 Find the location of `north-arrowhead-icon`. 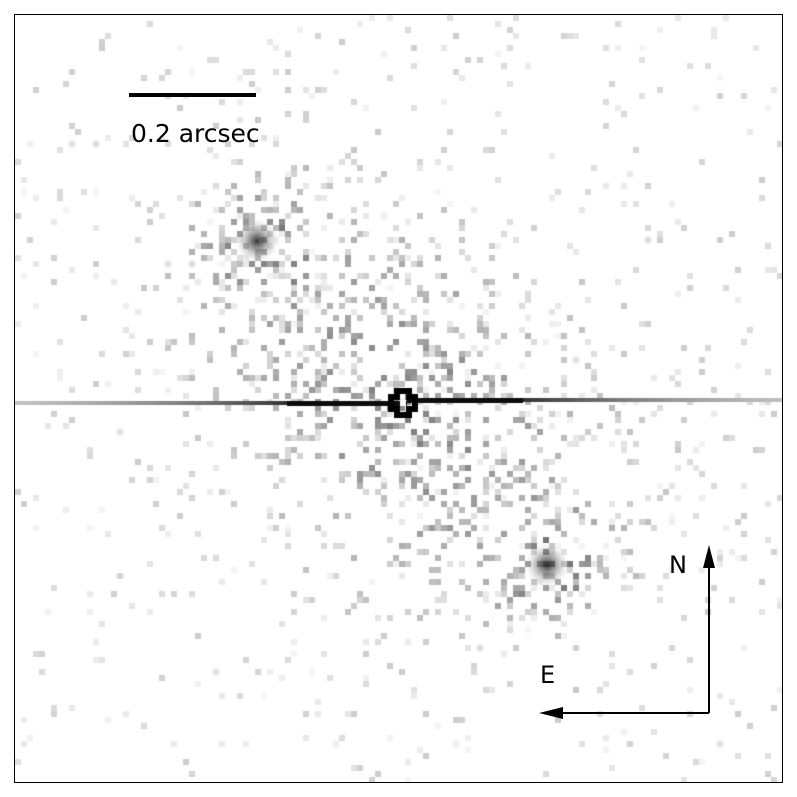

north-arrowhead-icon is located at coordinates (709, 556).